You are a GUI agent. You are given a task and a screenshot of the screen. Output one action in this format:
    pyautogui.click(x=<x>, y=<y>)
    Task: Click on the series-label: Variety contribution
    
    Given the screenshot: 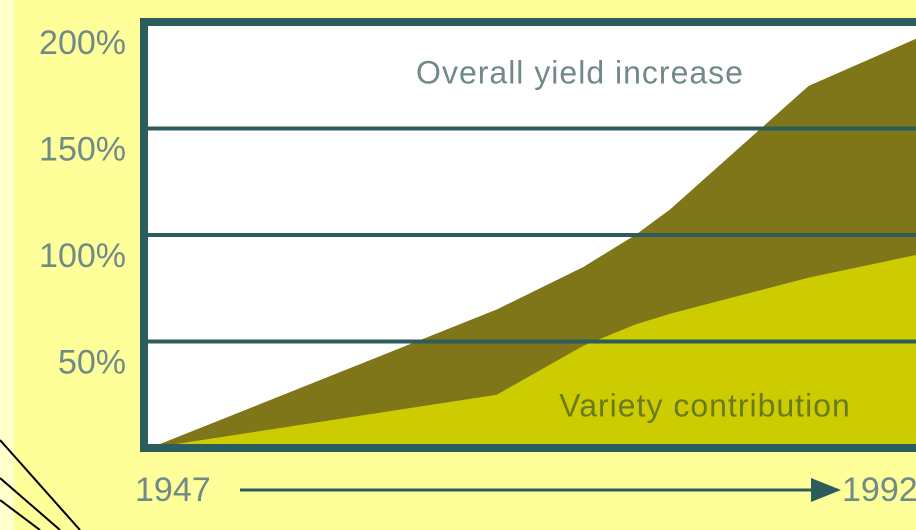 What is the action you would take?
    pyautogui.click(x=705, y=405)
    